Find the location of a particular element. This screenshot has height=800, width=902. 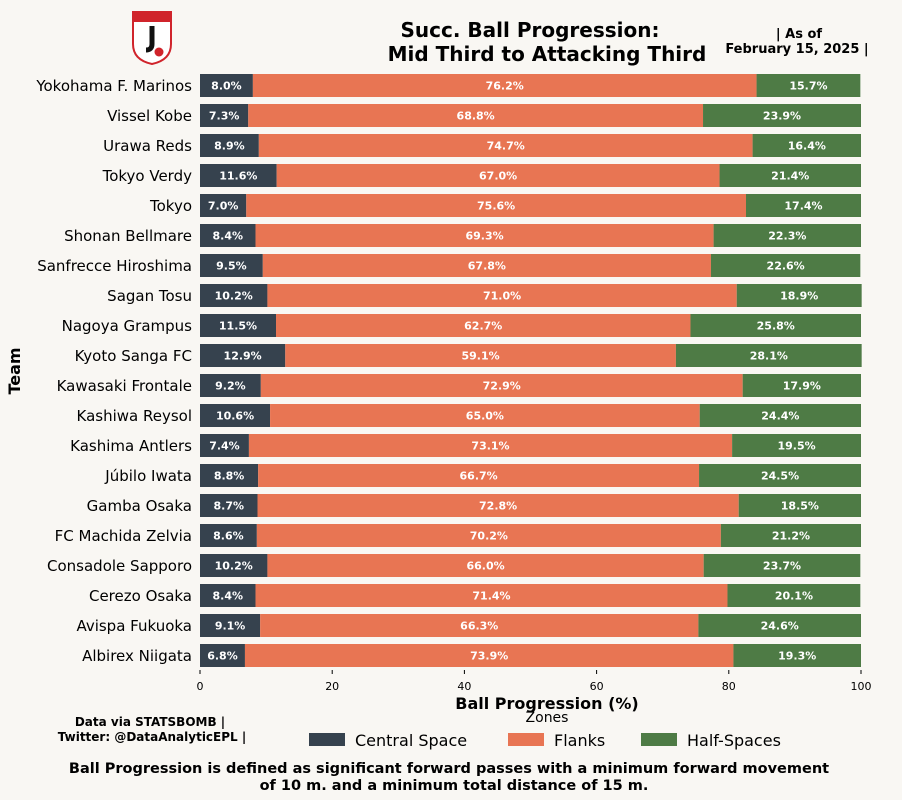

bar-value-label: 75.6% is located at coordinates (496, 206).